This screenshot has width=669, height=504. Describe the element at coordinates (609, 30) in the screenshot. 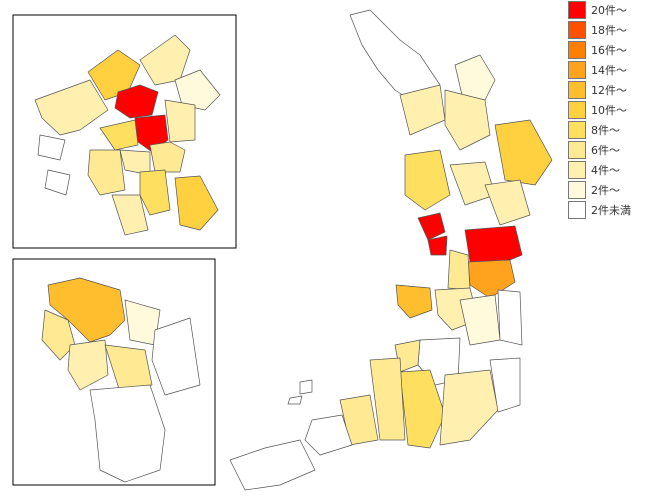

I see `legend-label: 18件～` at that location.